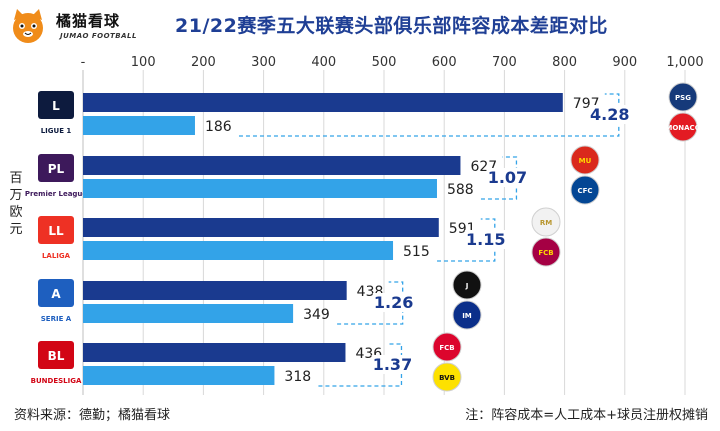 The image size is (720, 431). I want to click on premier-league-logo-icon: PL Premier League, so click(56, 176).